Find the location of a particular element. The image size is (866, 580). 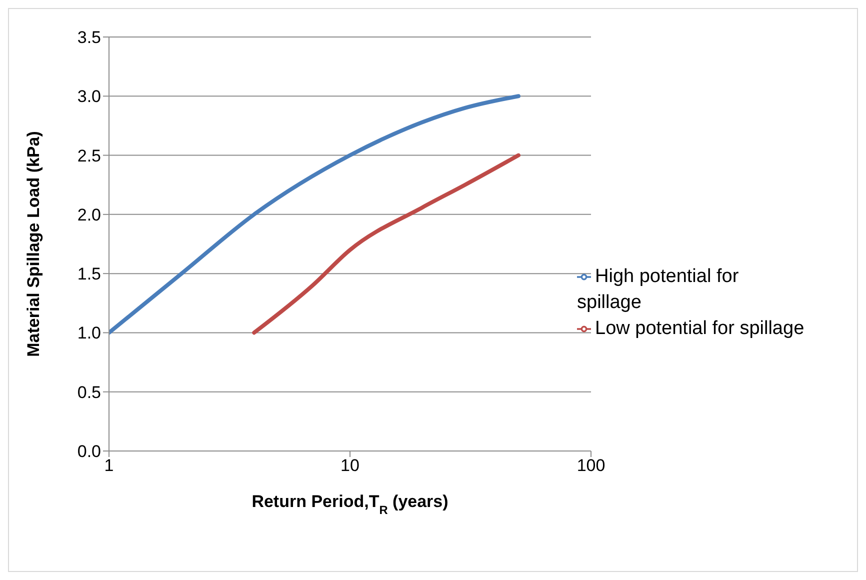

y-tick-label: 2.0 is located at coordinates (89, 214).